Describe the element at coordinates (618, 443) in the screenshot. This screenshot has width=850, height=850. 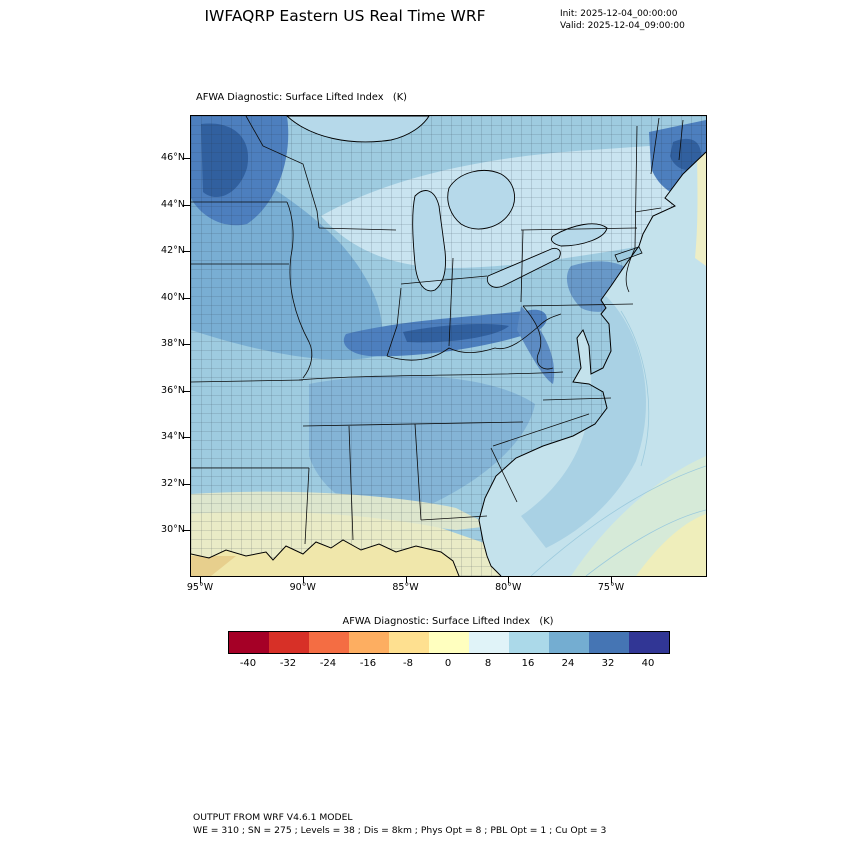
I see `ocean-contours` at that location.